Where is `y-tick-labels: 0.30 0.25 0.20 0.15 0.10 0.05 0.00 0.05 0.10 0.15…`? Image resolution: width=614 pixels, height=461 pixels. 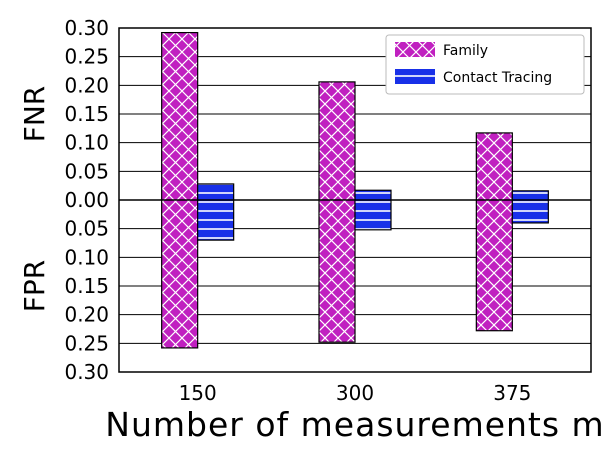 y-tick-labels: 0.30 0.25 0.20 0.15 0.10 0.05 0.00 0.05 0.10 0.15… is located at coordinates (86, 200).